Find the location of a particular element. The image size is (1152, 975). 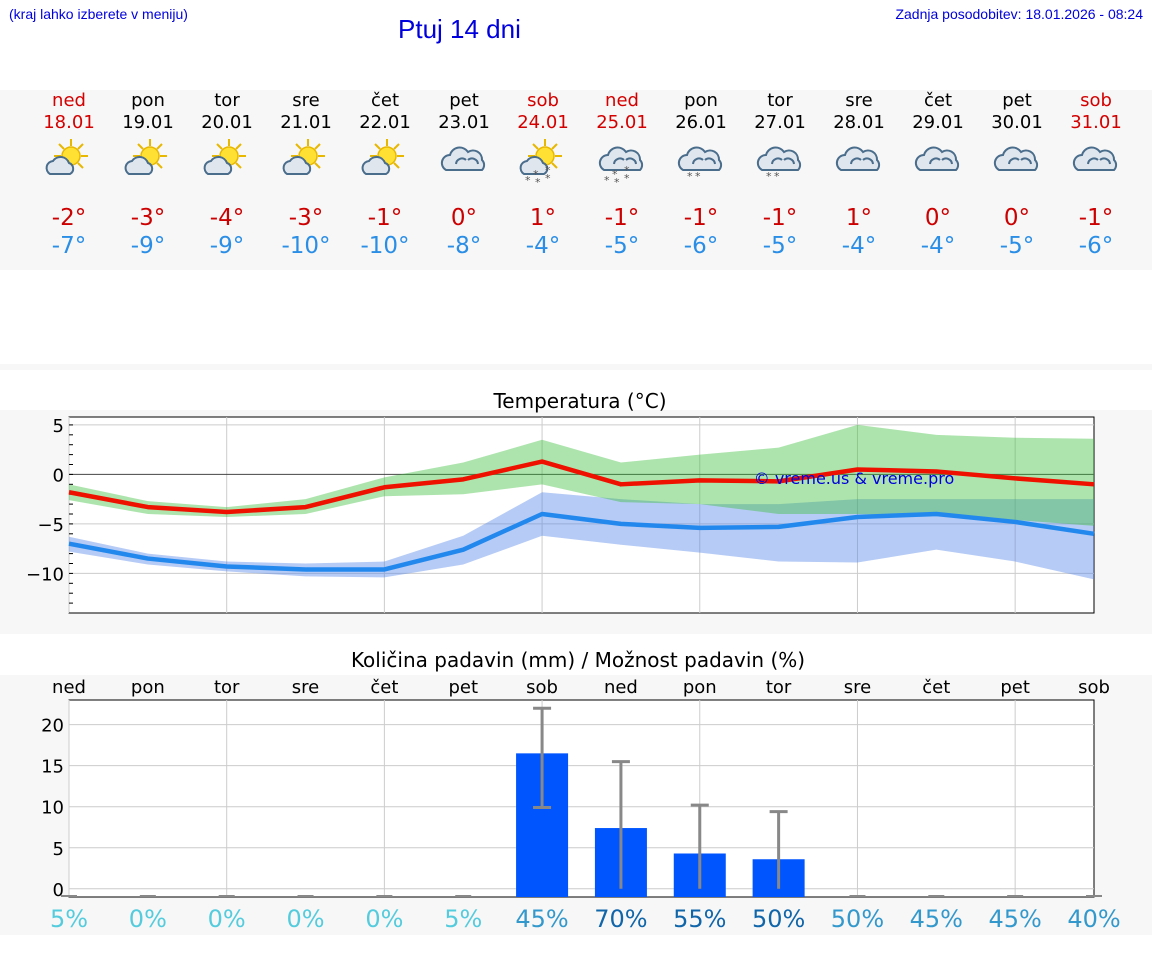

watermark-label: © vreme.us & vreme.pro is located at coordinates (854, 478).